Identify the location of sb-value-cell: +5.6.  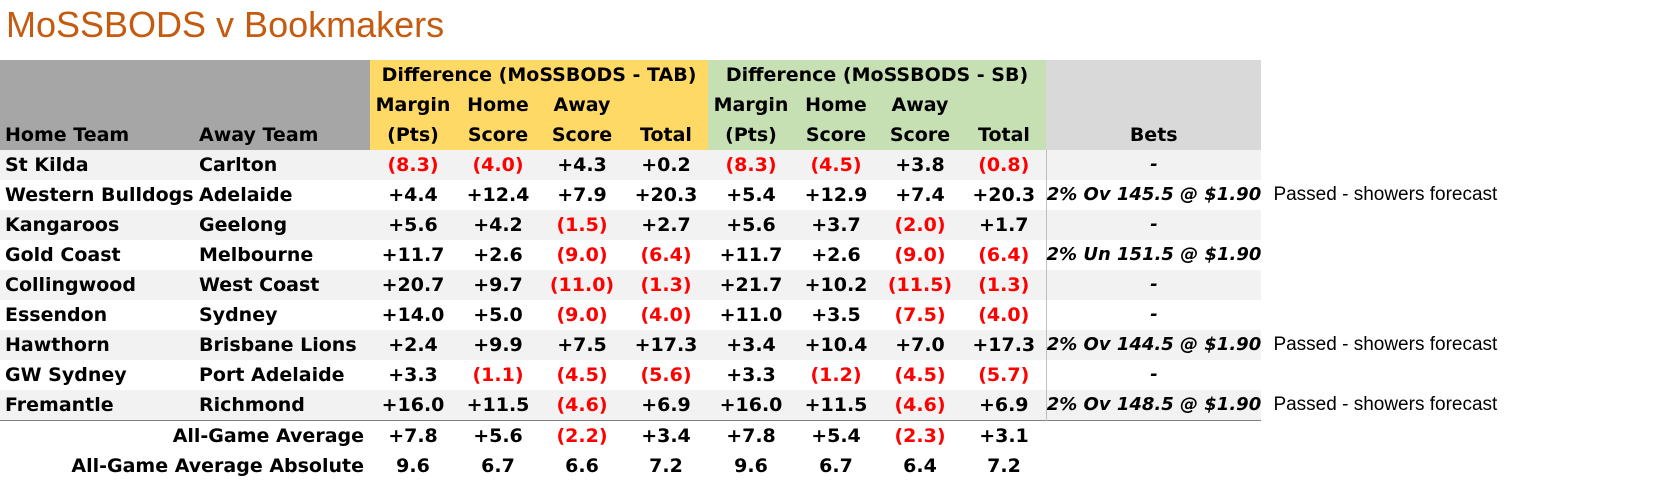
(751, 225).